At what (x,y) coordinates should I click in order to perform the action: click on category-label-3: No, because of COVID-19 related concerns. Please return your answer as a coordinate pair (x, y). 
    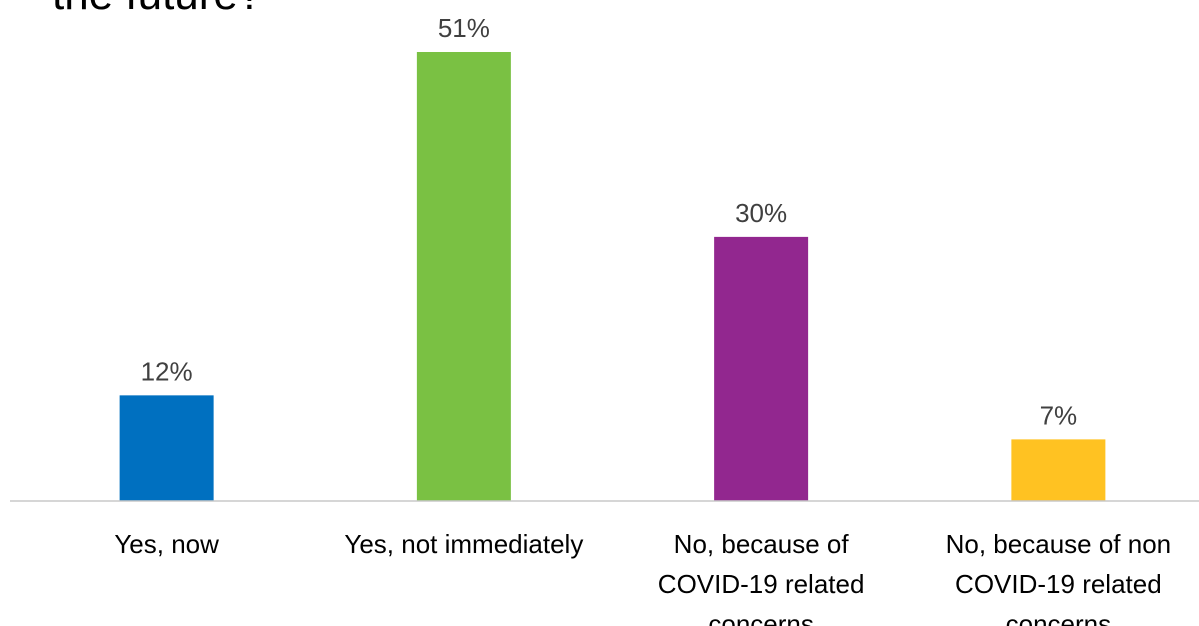
    Looking at the image, I should click on (761, 577).